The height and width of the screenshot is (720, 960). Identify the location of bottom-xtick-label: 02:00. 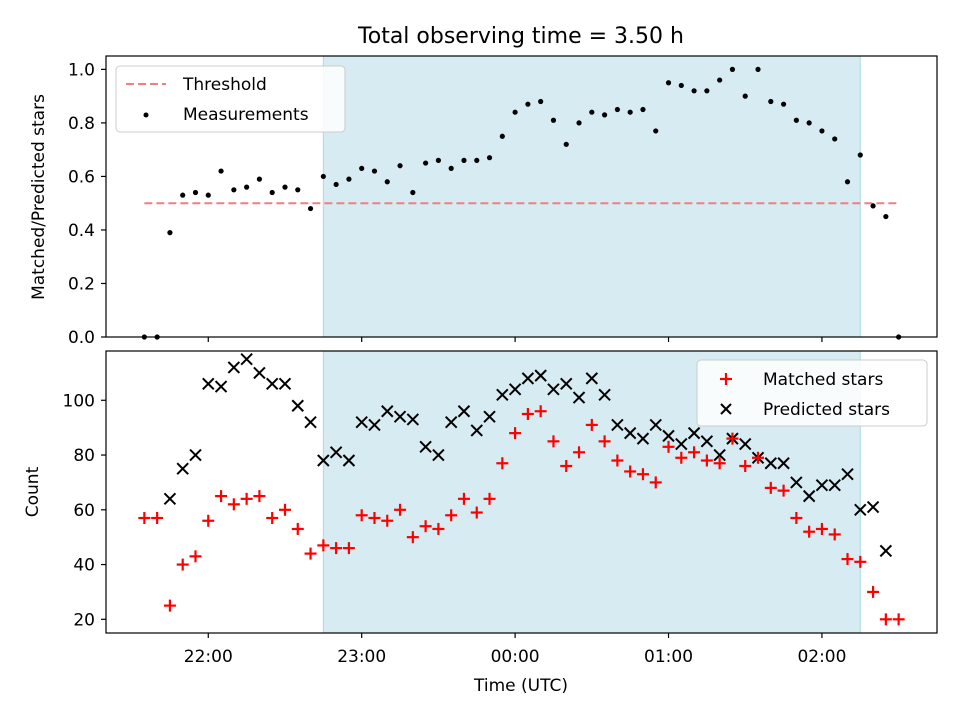
(821, 657).